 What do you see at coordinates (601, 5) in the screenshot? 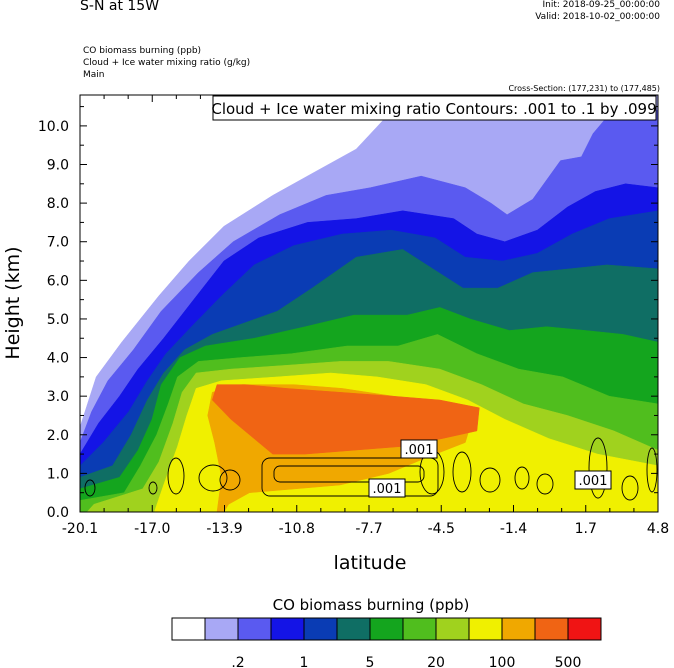
I see `init-time: Init: 2018-09-25_00:00:00` at bounding box center [601, 5].